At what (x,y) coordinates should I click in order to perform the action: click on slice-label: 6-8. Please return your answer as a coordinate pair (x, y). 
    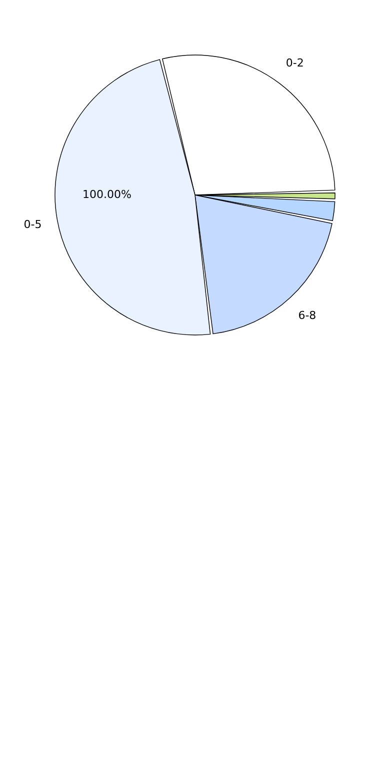
    Looking at the image, I should click on (307, 315).